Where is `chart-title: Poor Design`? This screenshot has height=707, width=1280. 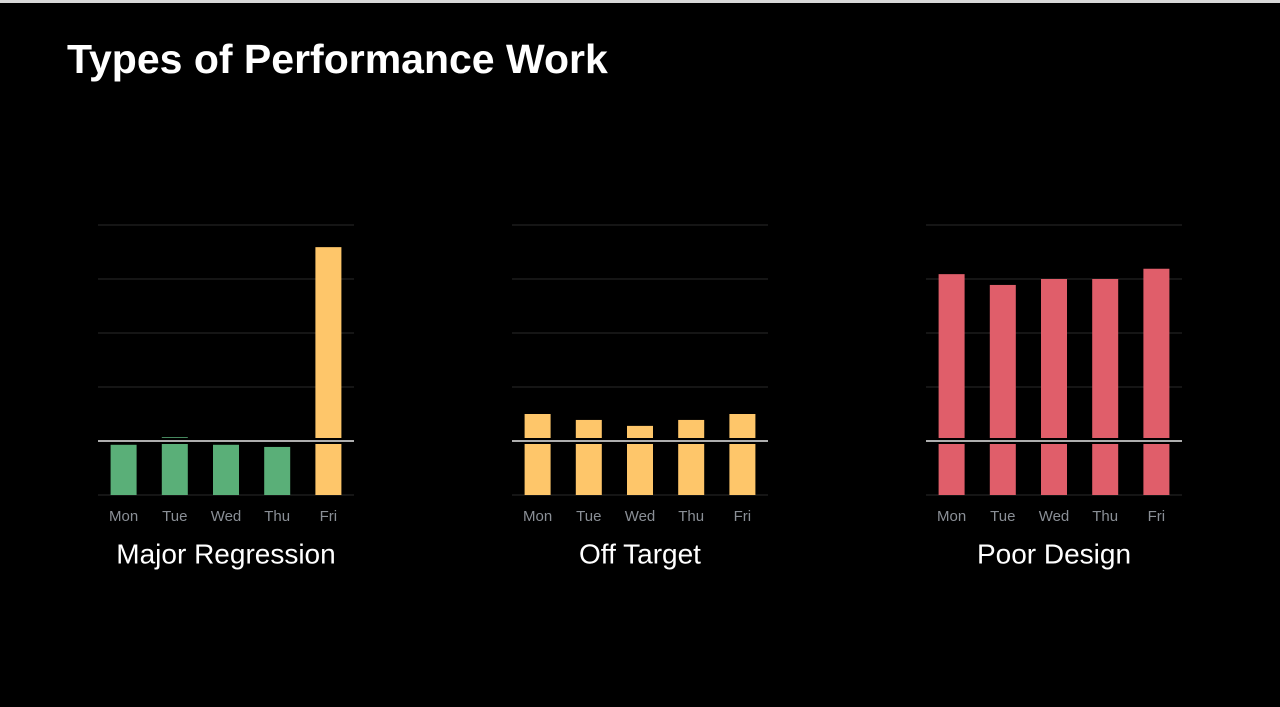
chart-title: Poor Design is located at coordinates (1054, 553).